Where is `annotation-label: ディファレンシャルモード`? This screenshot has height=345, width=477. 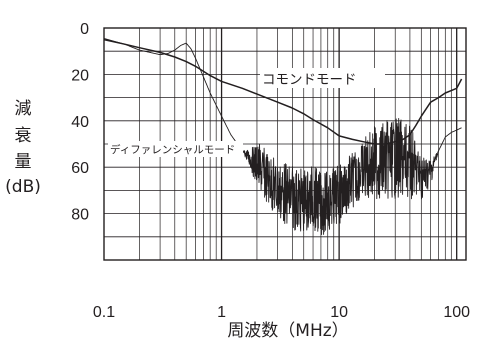 annotation-label: ディファレンシャルモード is located at coordinates (172, 149).